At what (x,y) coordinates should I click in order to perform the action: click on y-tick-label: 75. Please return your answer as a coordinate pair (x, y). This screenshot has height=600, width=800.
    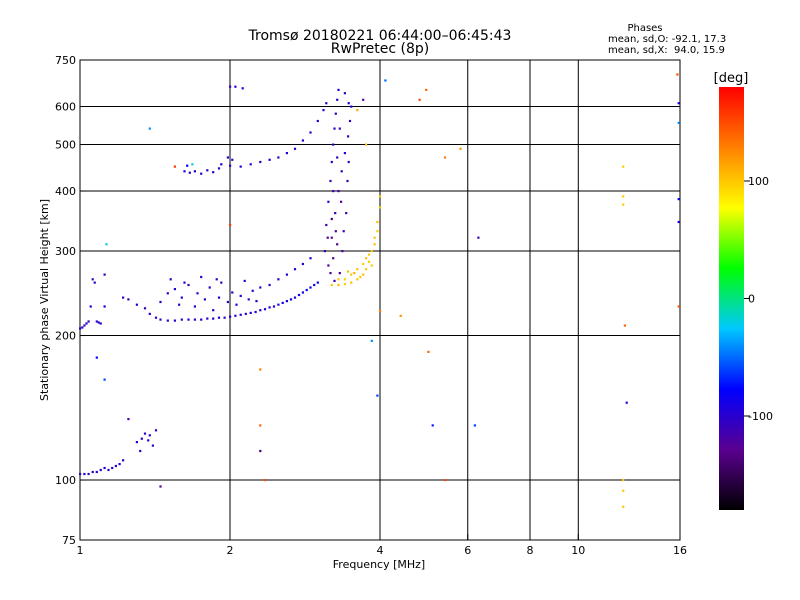
    Looking at the image, I should click on (69, 540).